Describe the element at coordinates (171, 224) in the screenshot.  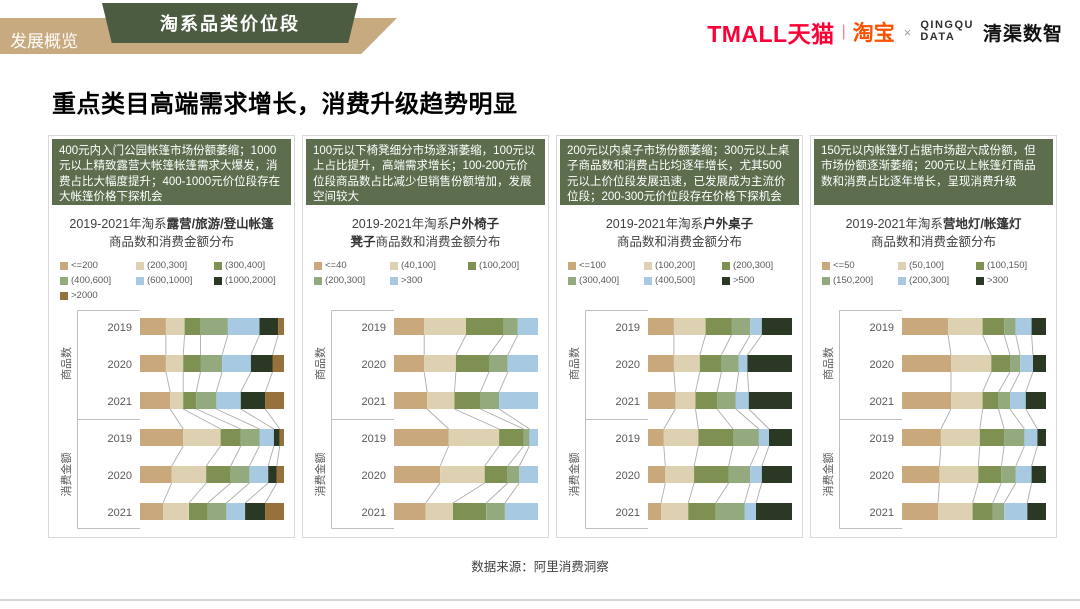
I see `chart-title-line1: 2019-2021年淘系露营/旅游/登山帐篷` at that location.